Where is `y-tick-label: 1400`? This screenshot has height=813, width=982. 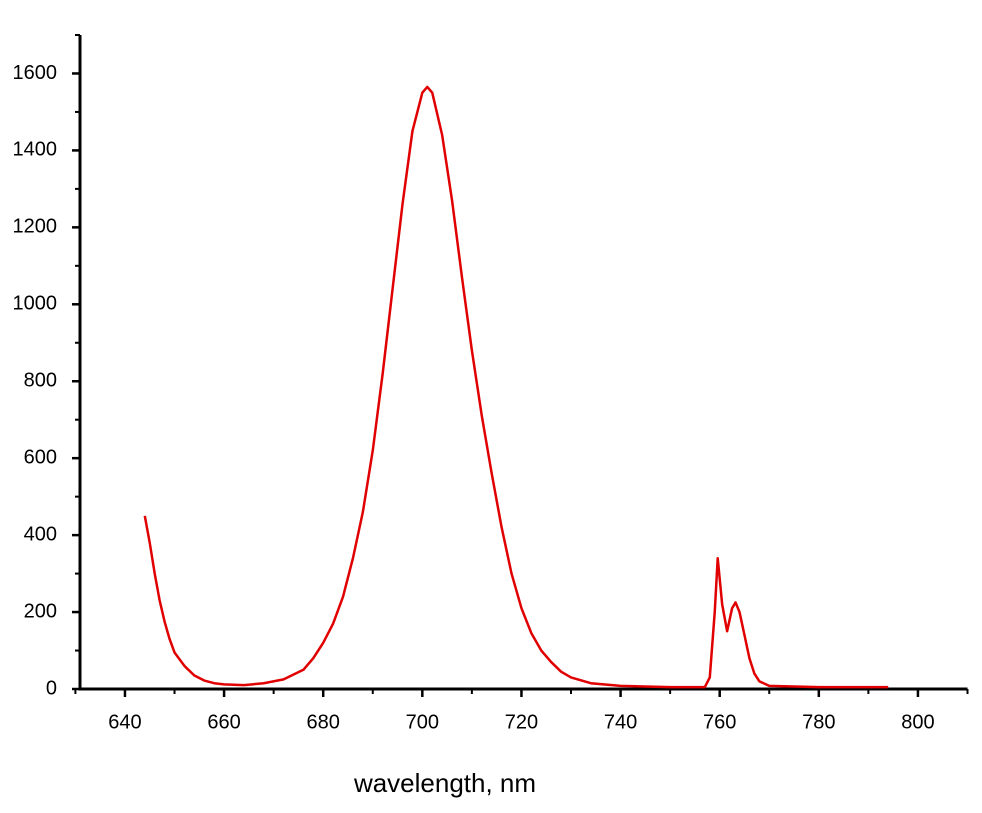
y-tick-label: 1400 is located at coordinates (35, 150).